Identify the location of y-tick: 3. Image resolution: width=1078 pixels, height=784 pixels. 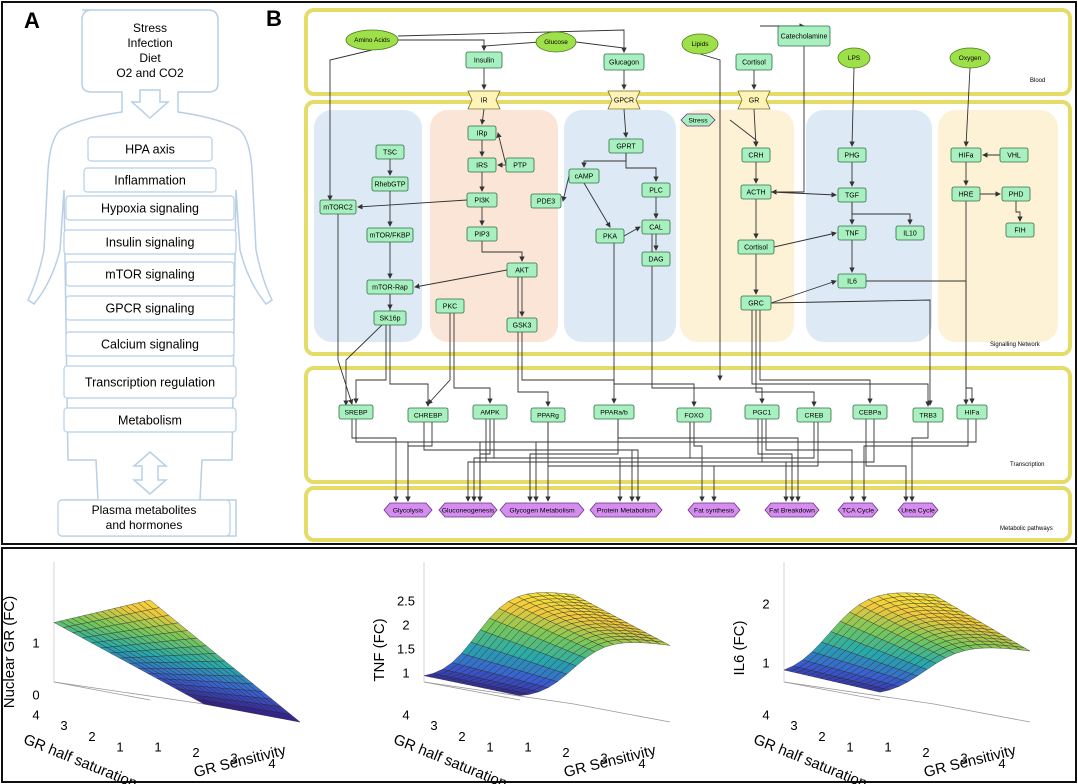
(63, 725).